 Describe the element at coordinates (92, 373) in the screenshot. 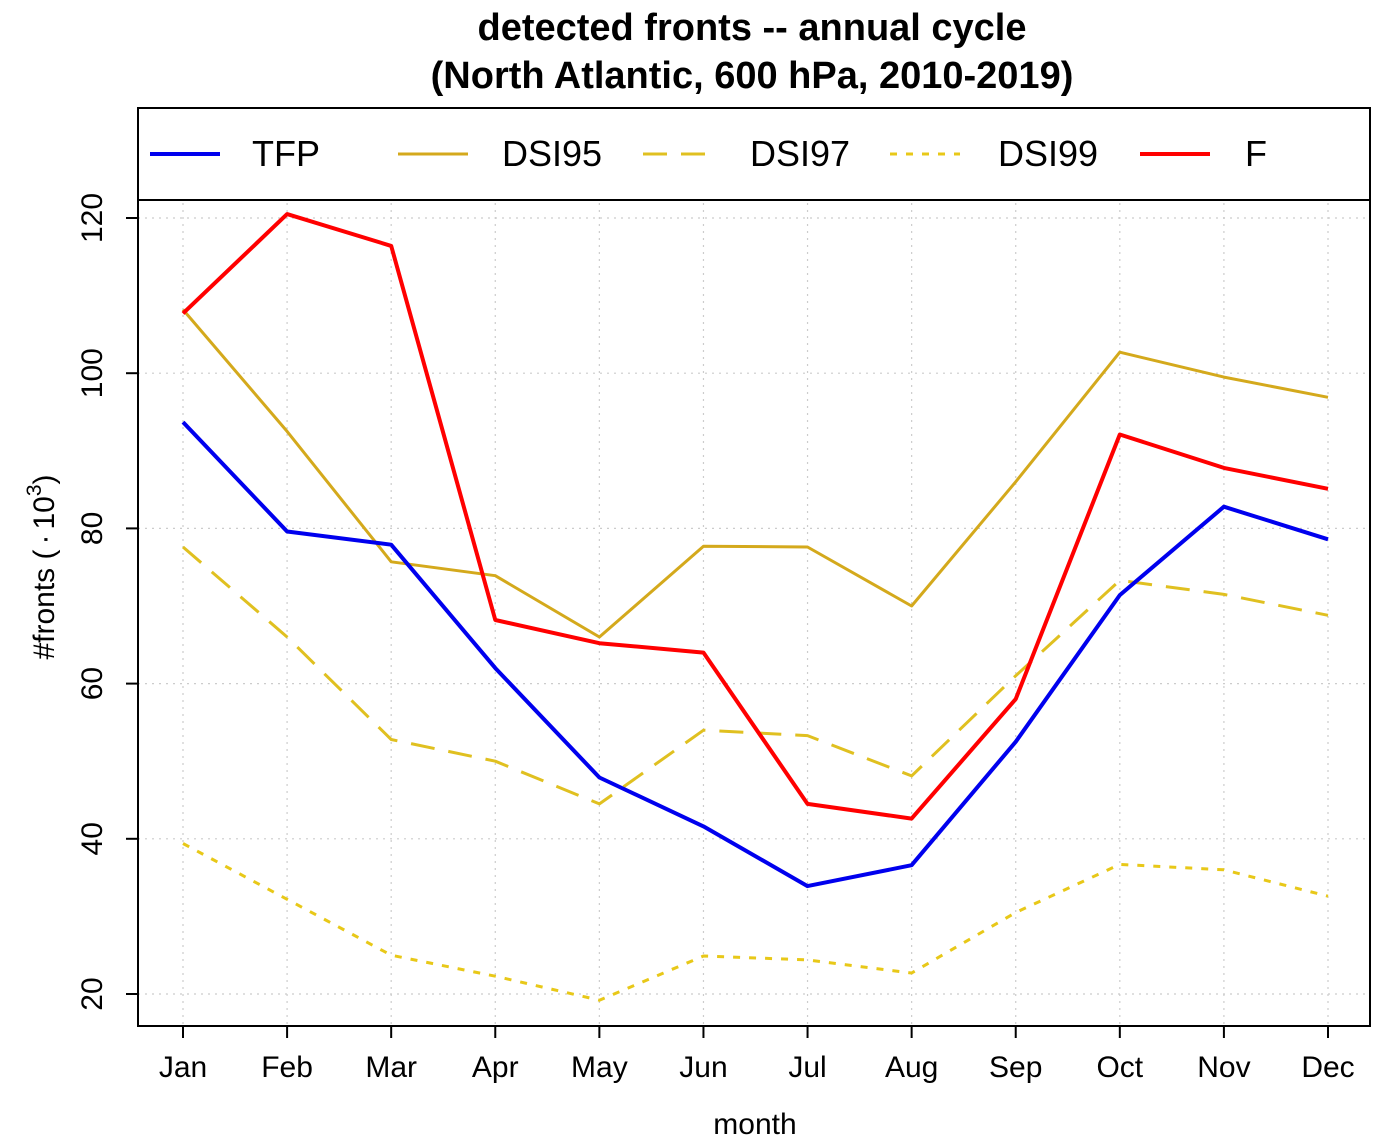

I see `y-tick-label: 100` at that location.